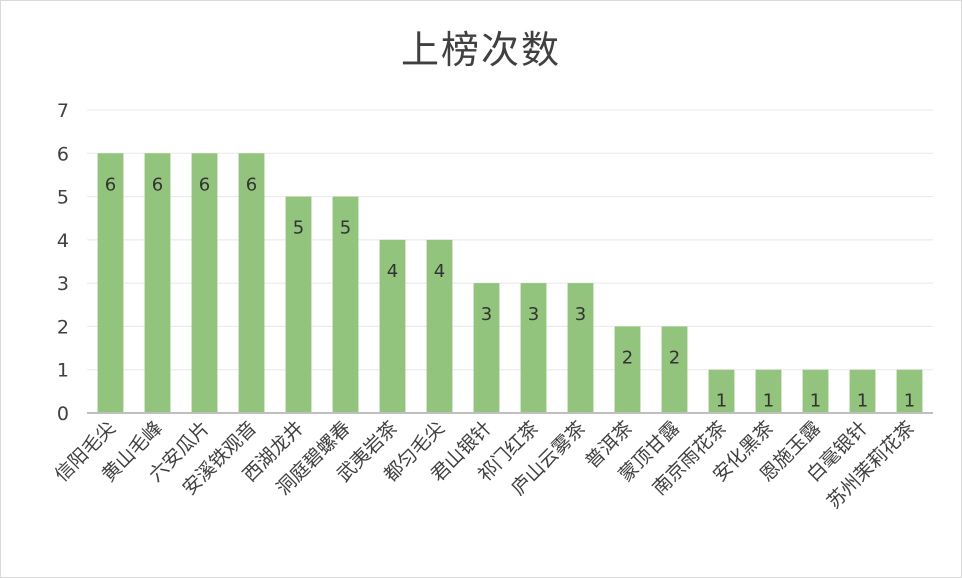  Describe the element at coordinates (63, 284) in the screenshot. I see `y-tick-label: 3` at that location.